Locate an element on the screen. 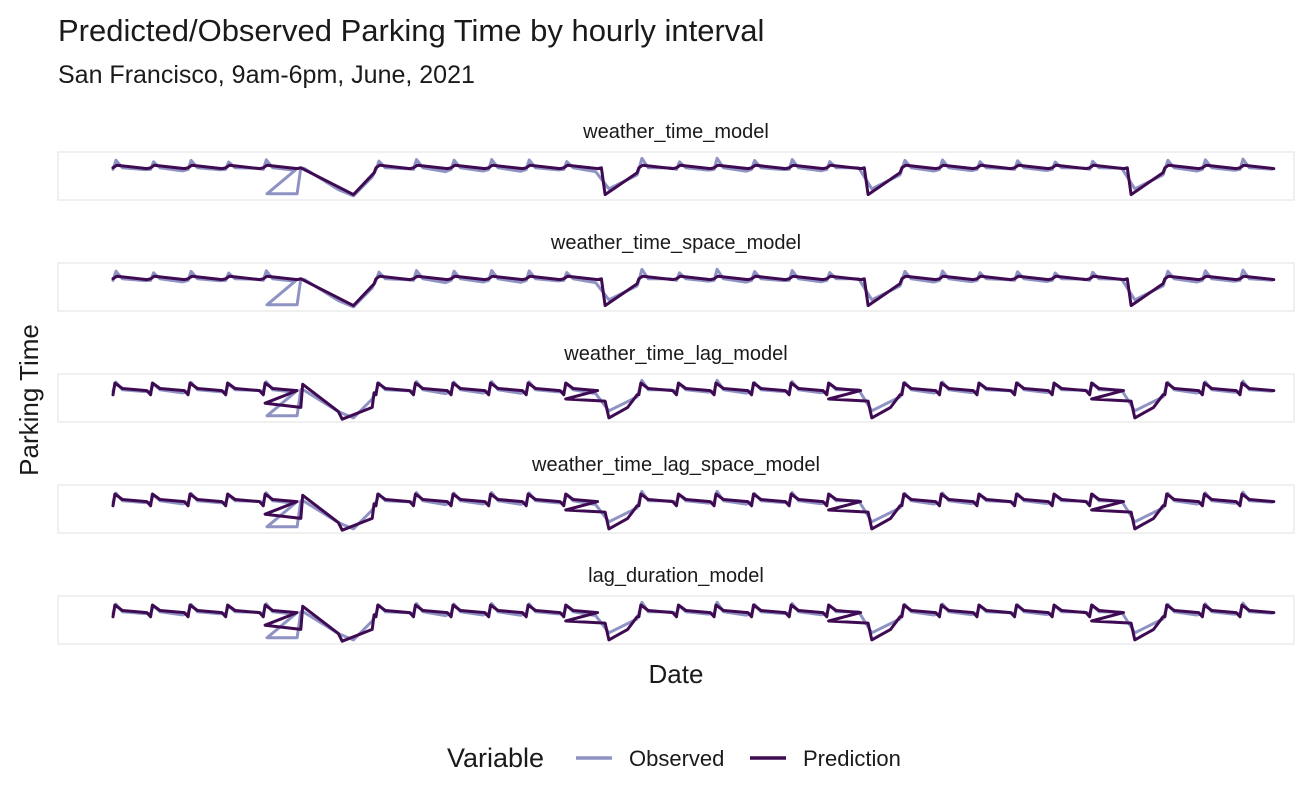 Image resolution: width=1310 pixels, height=809 pixels. legend-title: Variable is located at coordinates (495, 758).